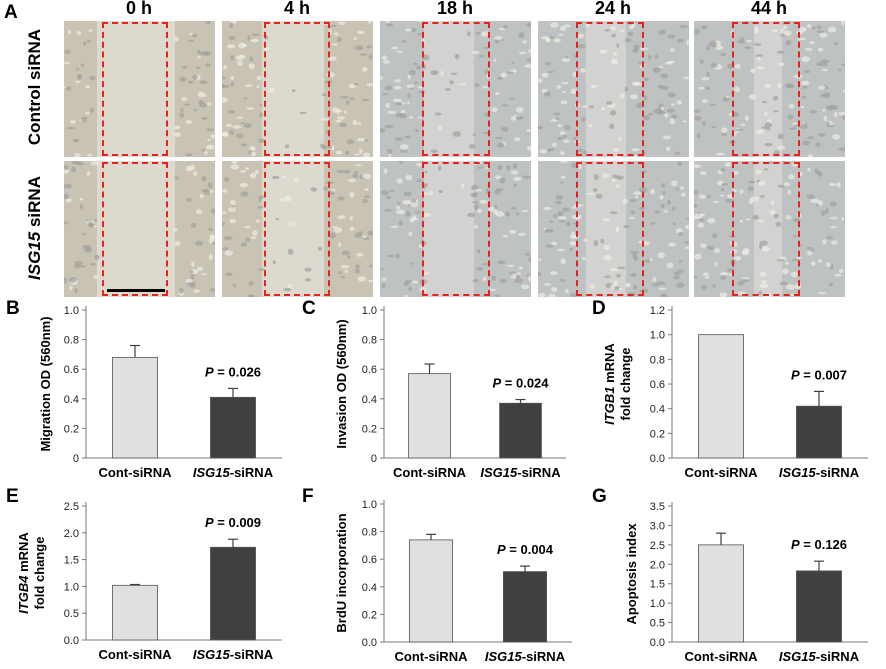 This screenshot has width=886, height=669. What do you see at coordinates (369, 370) in the screenshot?
I see `y-tick-label: 0.6` at bounding box center [369, 370].